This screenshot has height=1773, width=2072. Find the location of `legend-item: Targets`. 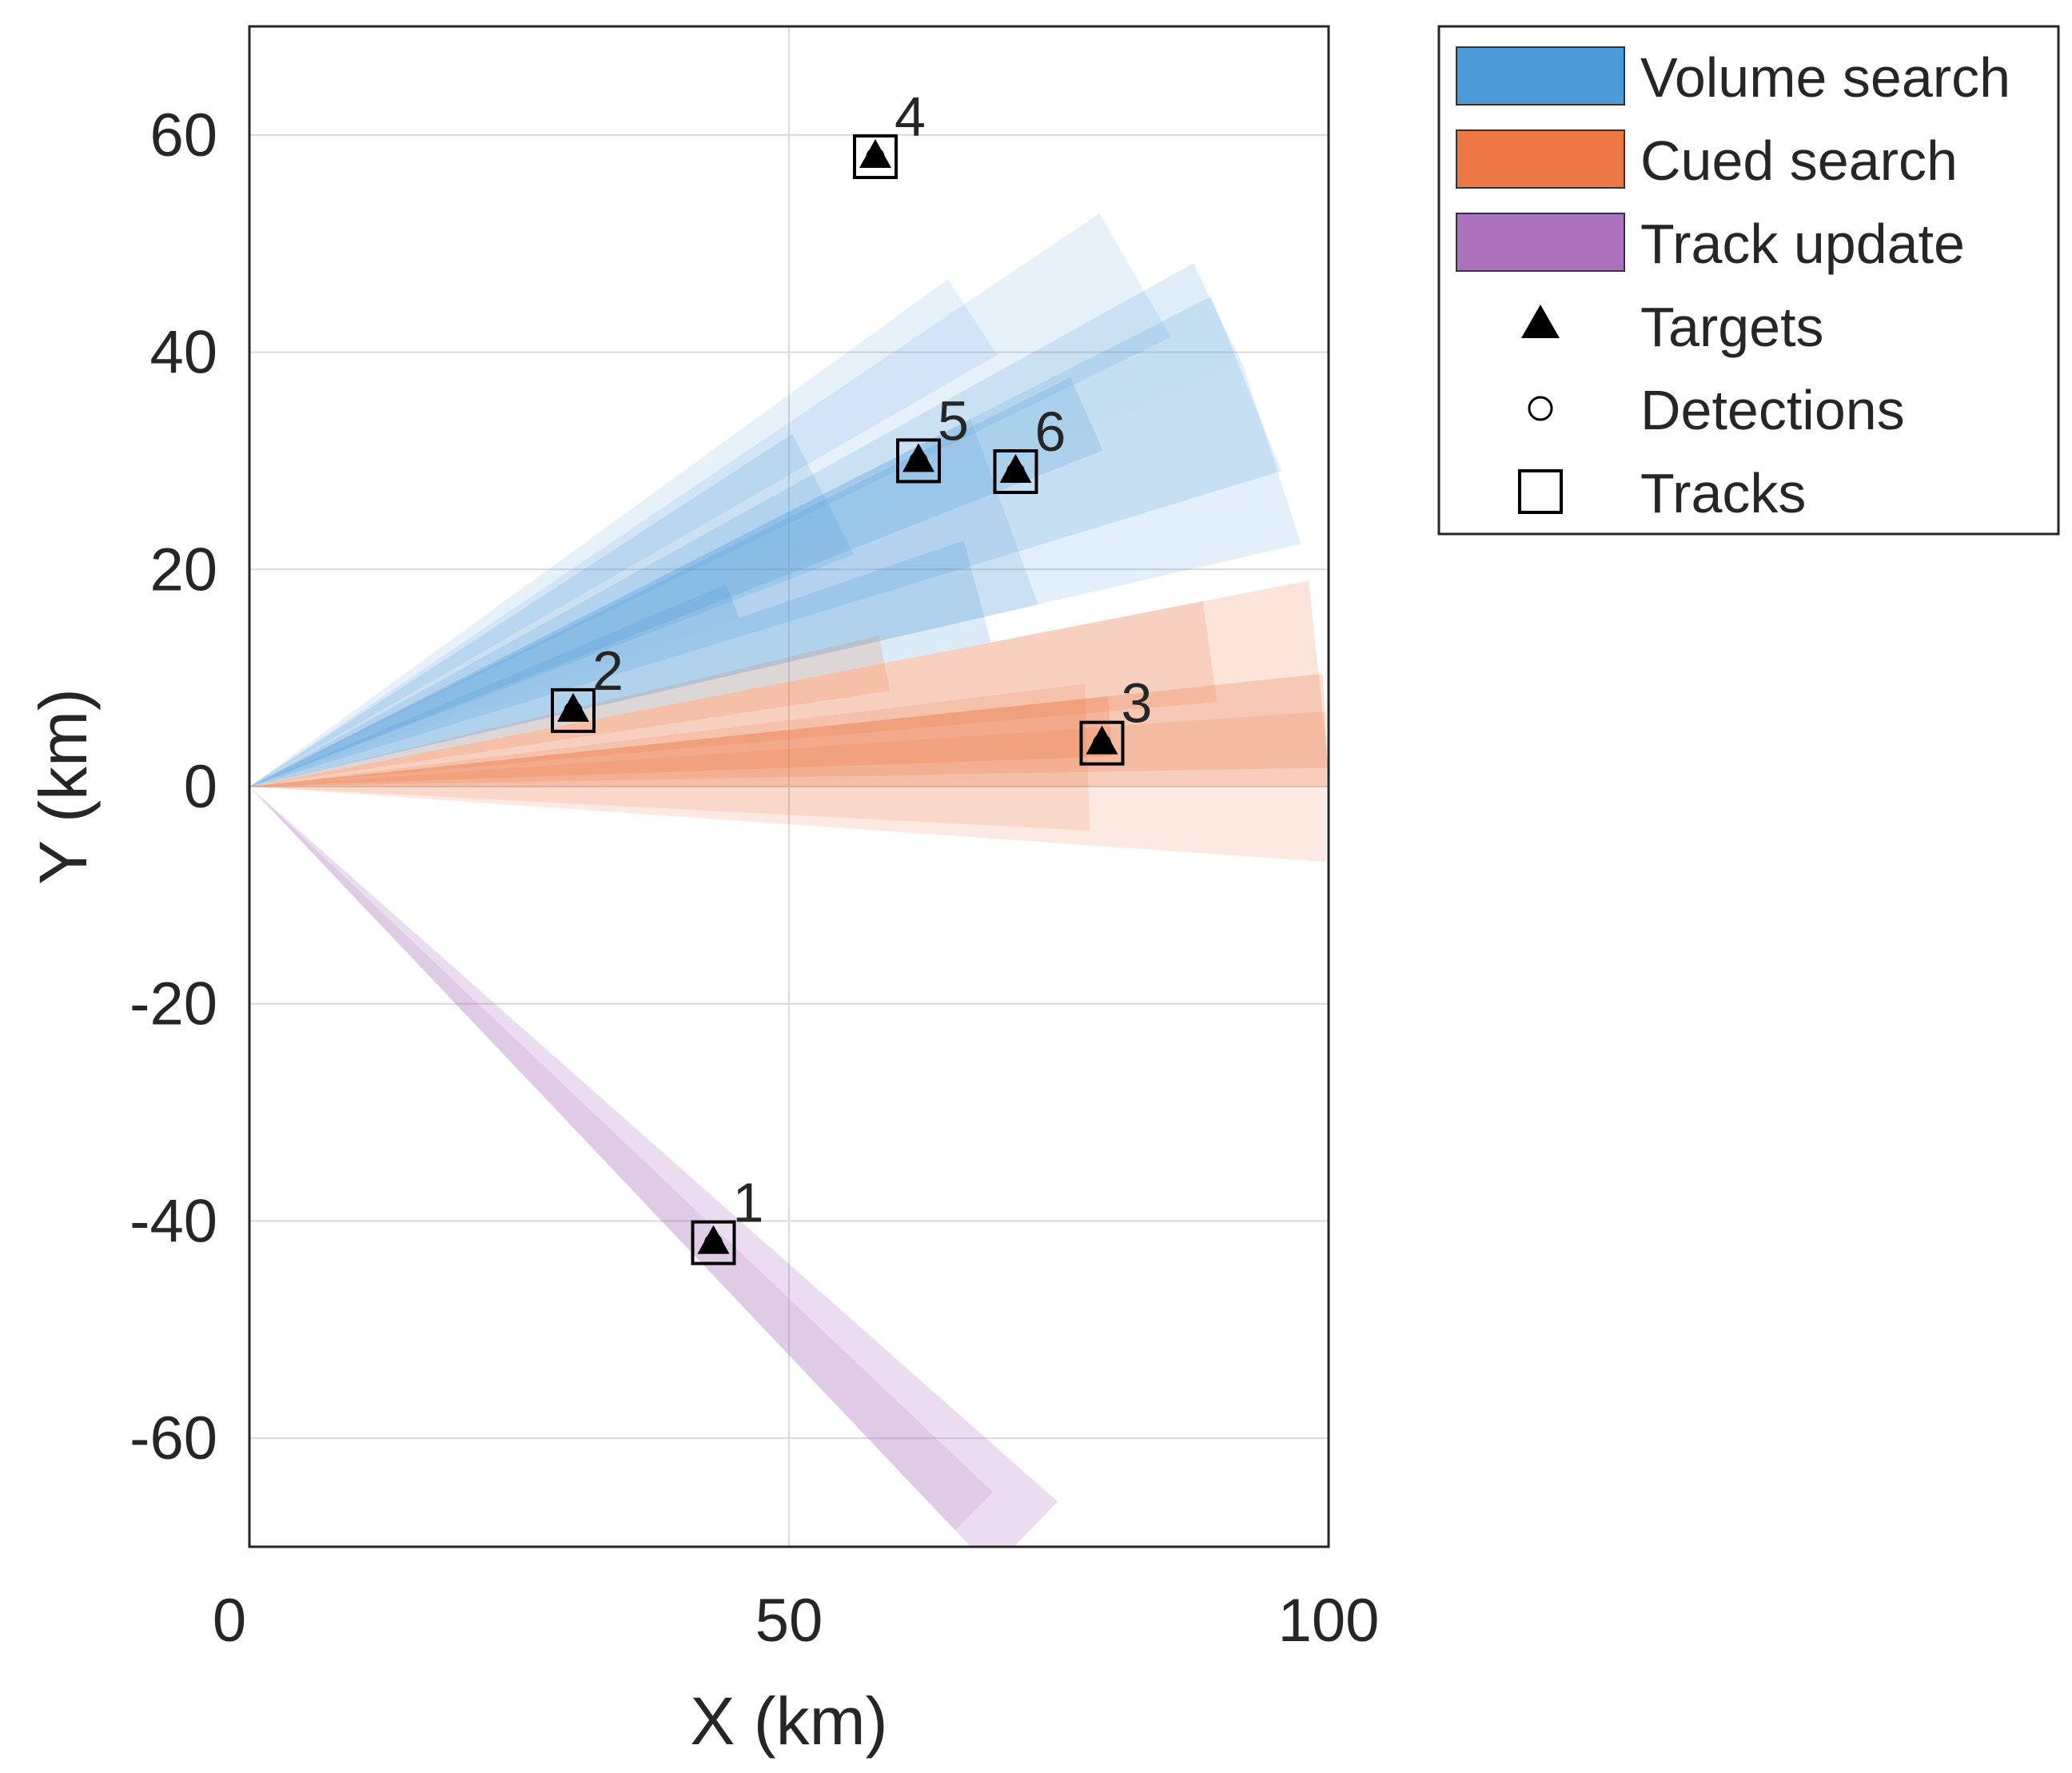

legend-item: Targets is located at coordinates (1672, 327).